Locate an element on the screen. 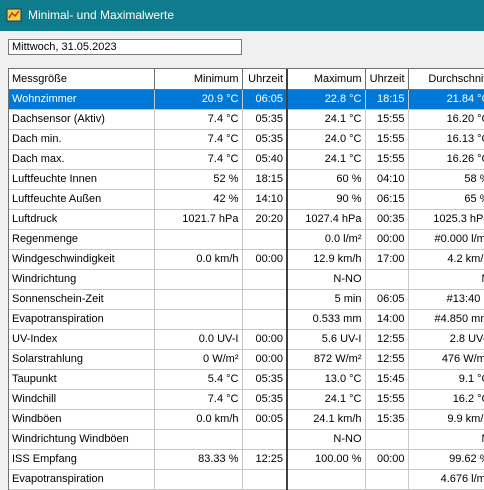  column-header-average: Durchschnitt is located at coordinates (446, 79).